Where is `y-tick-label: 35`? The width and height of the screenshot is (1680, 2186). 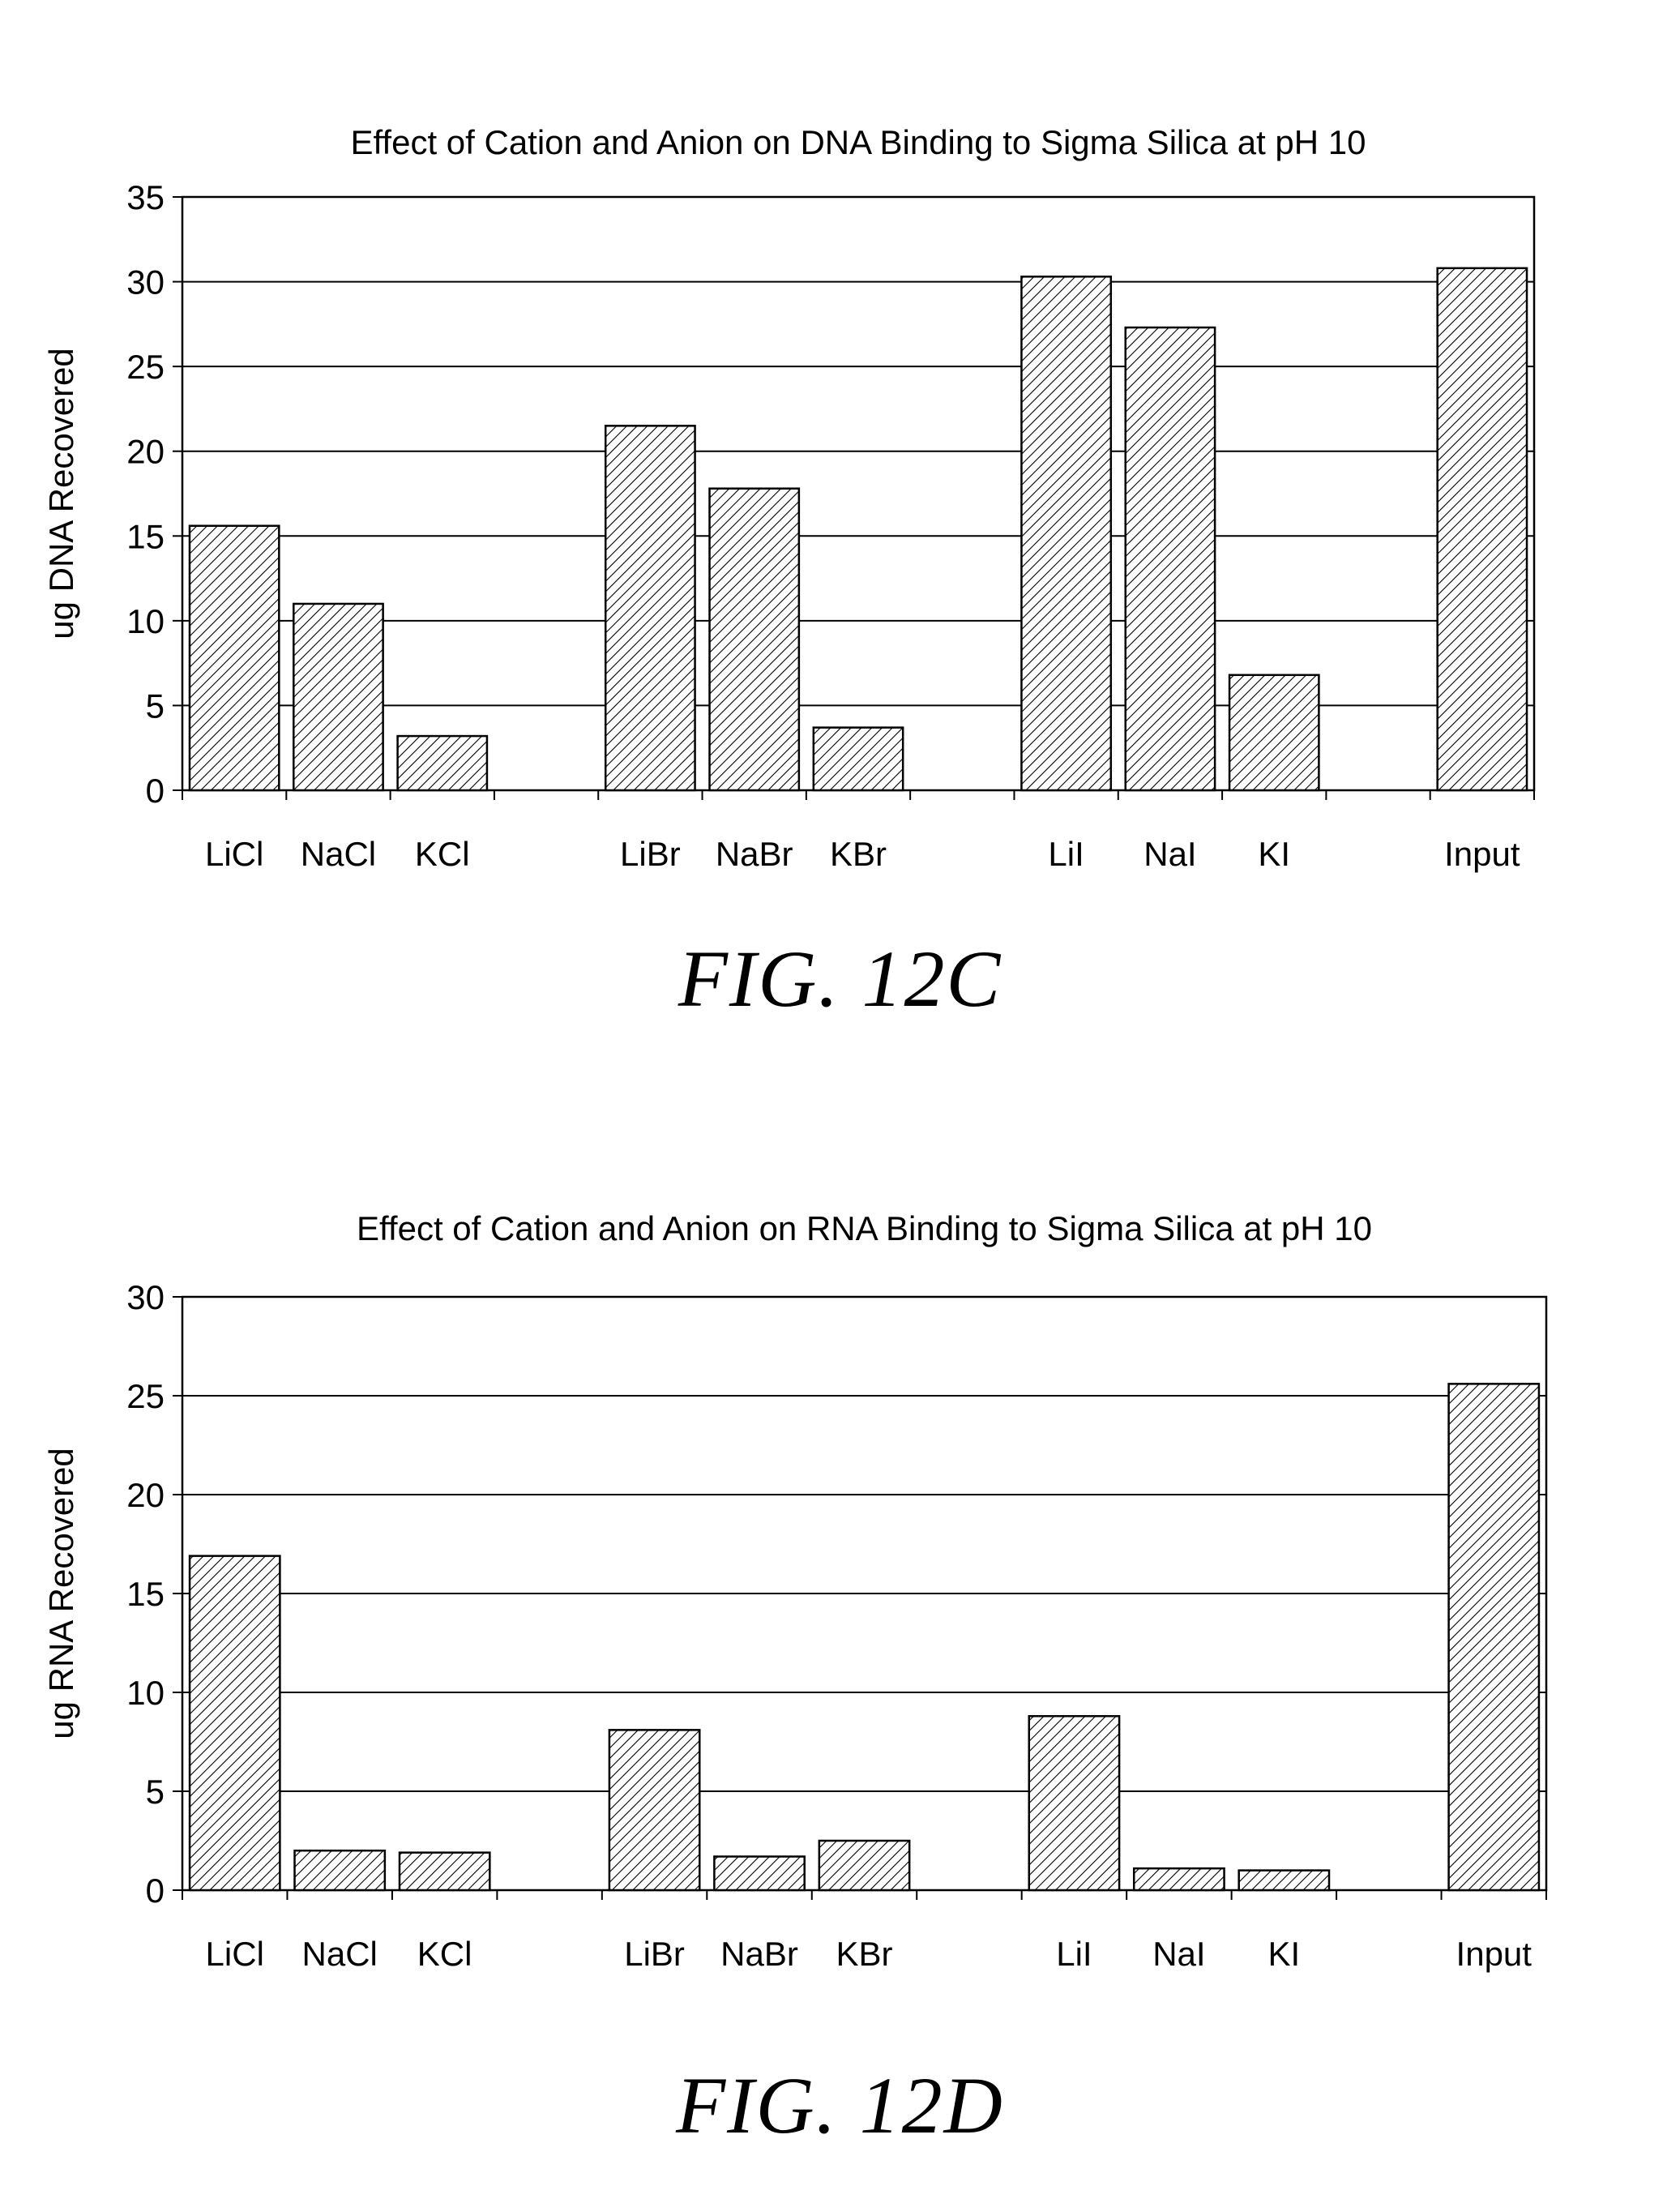
y-tick-label: 35 is located at coordinates (145, 197).